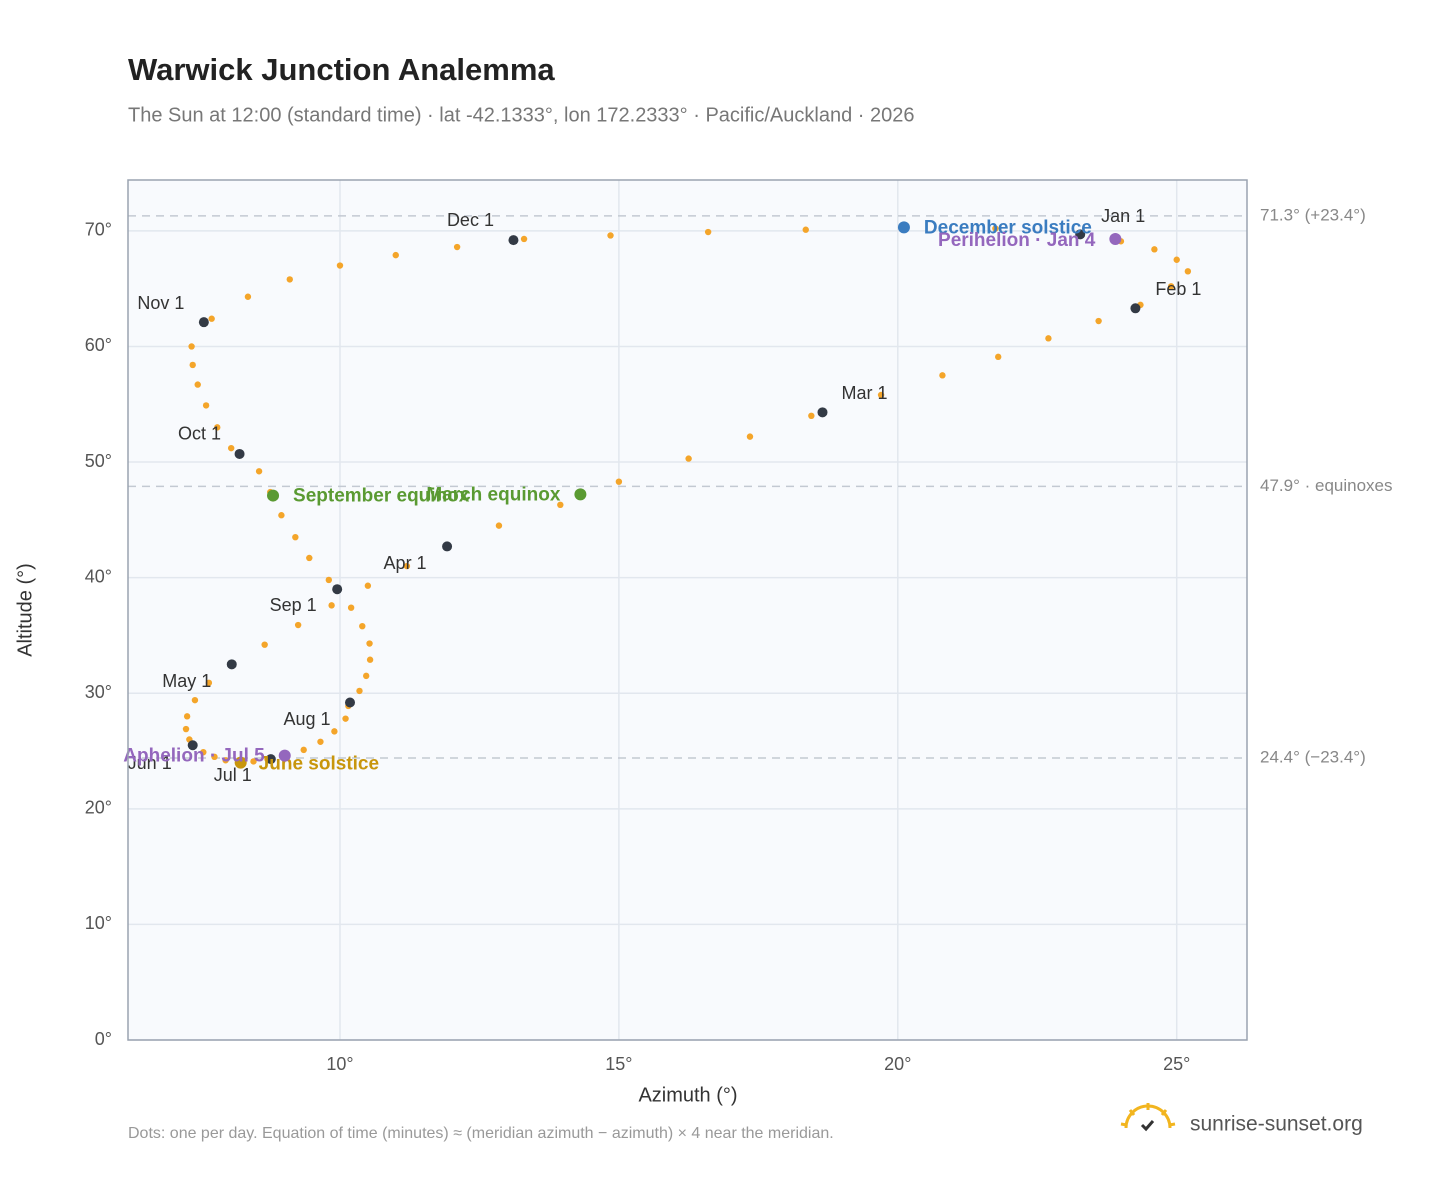 The height and width of the screenshot is (1188, 1448). I want to click on x-tick-label: 25°, so click(1176, 1064).